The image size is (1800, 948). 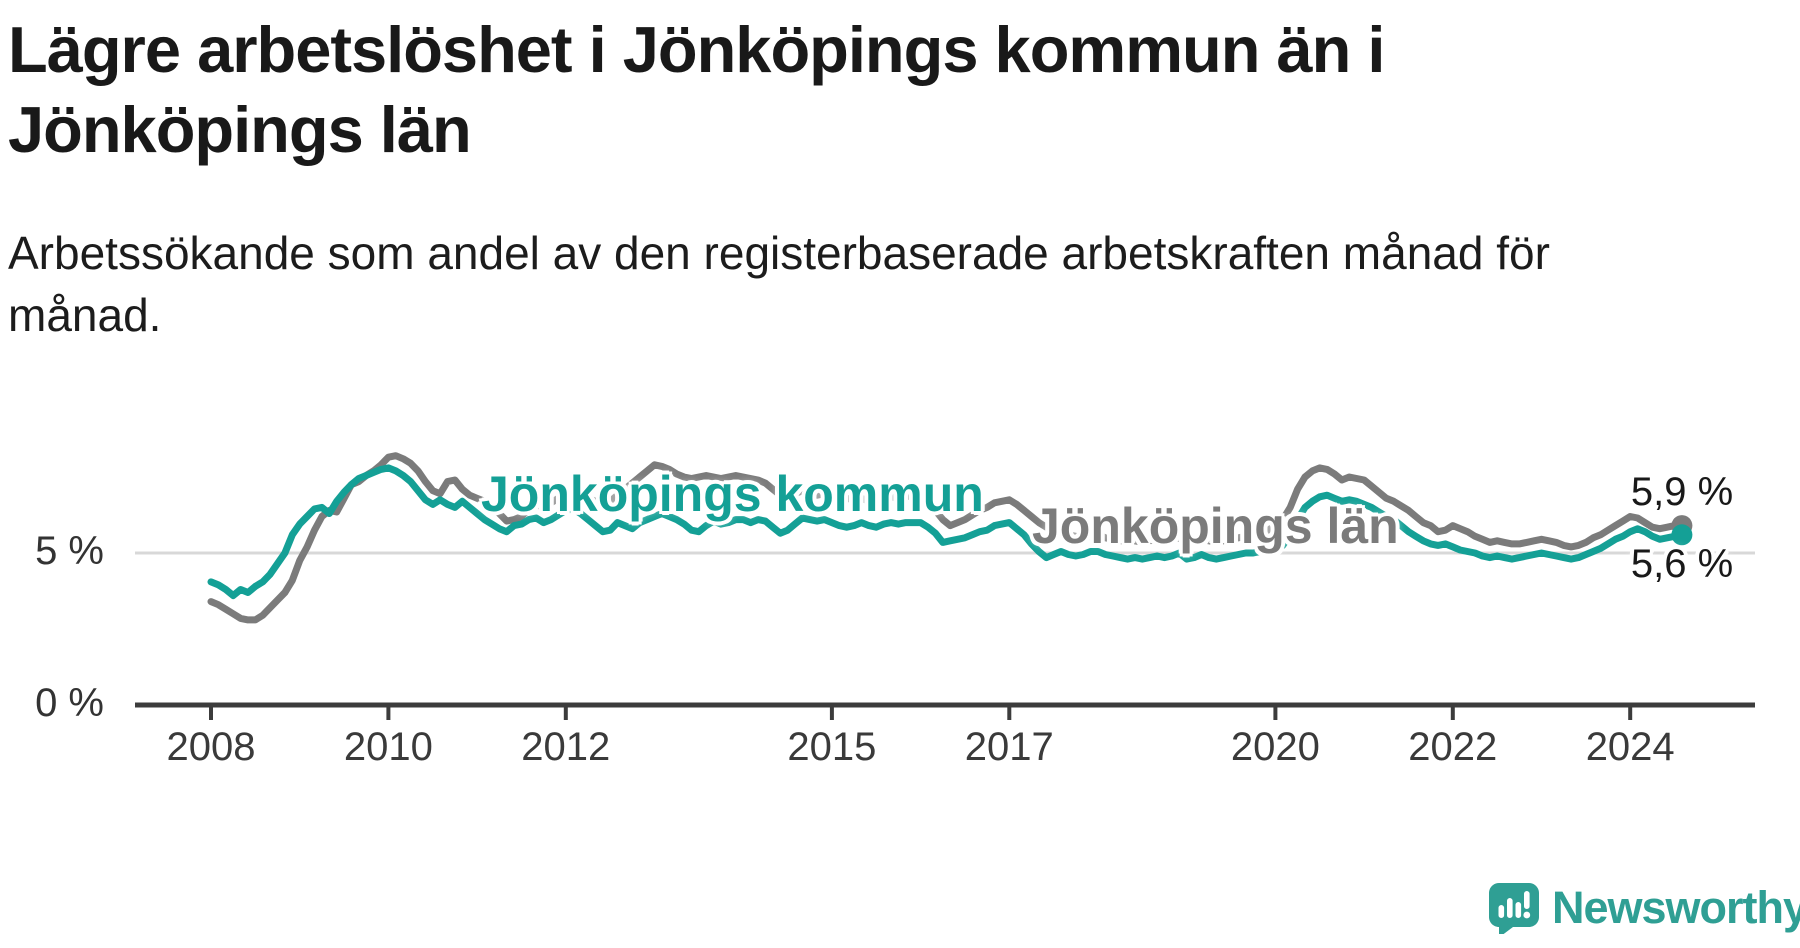 What do you see at coordinates (1009, 747) in the screenshot?
I see `x-tick-label-2017: 2017` at bounding box center [1009, 747].